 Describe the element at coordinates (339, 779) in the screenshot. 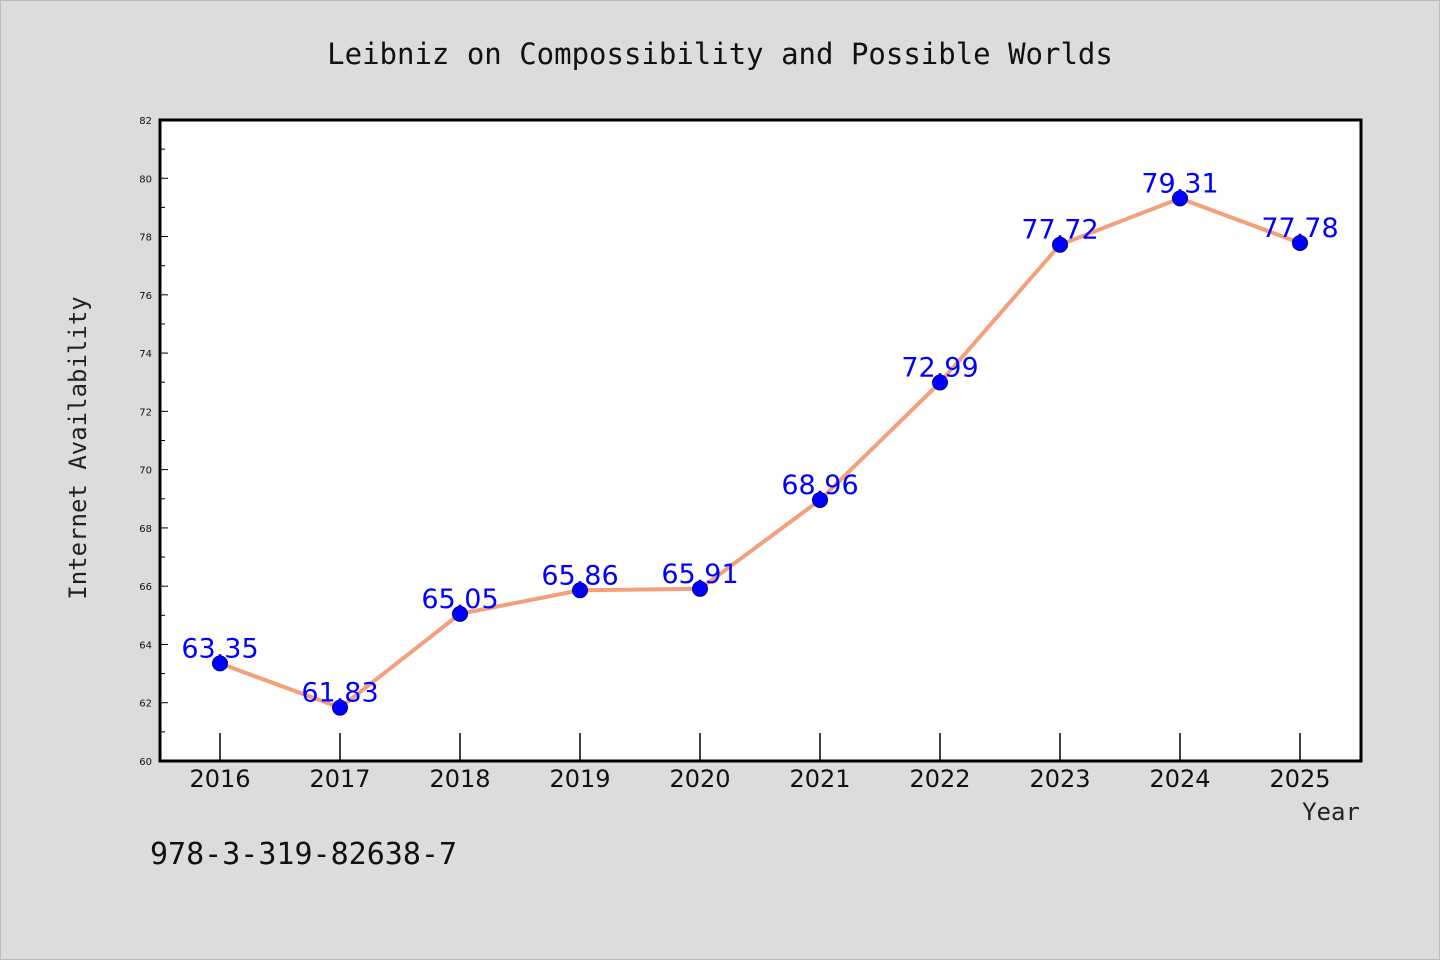

I see `x-tick-label: 2017` at that location.